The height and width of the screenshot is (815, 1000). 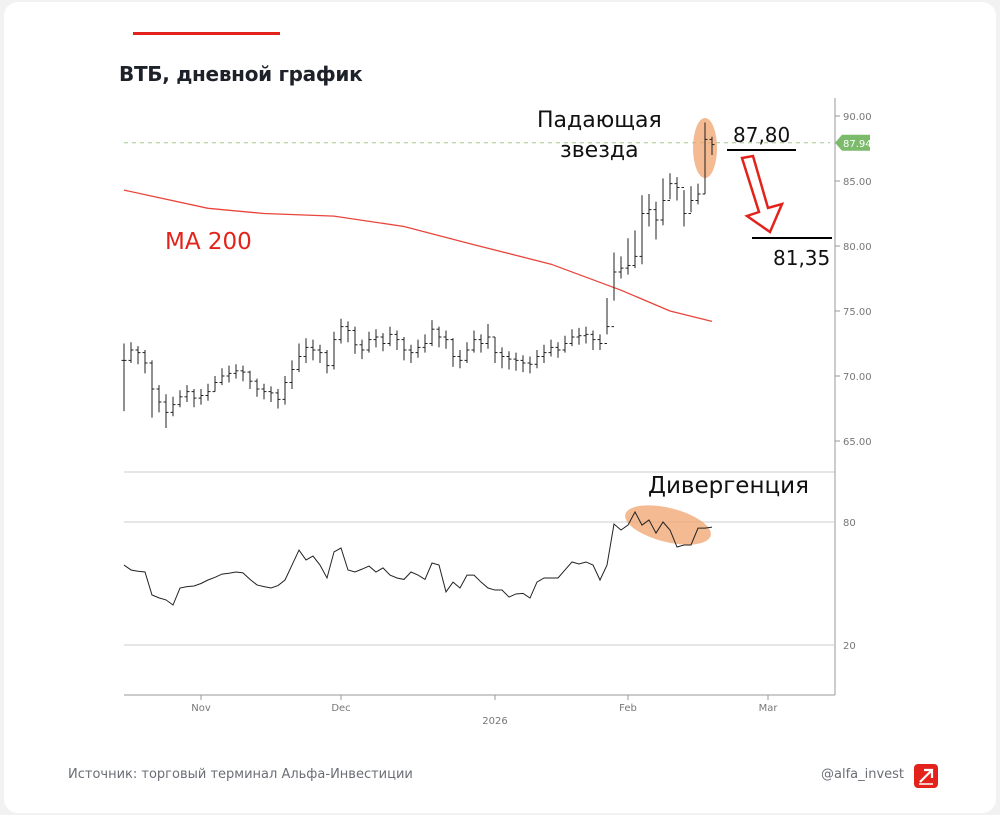 What do you see at coordinates (418, 558) in the screenshot?
I see `rsi-line` at bounding box center [418, 558].